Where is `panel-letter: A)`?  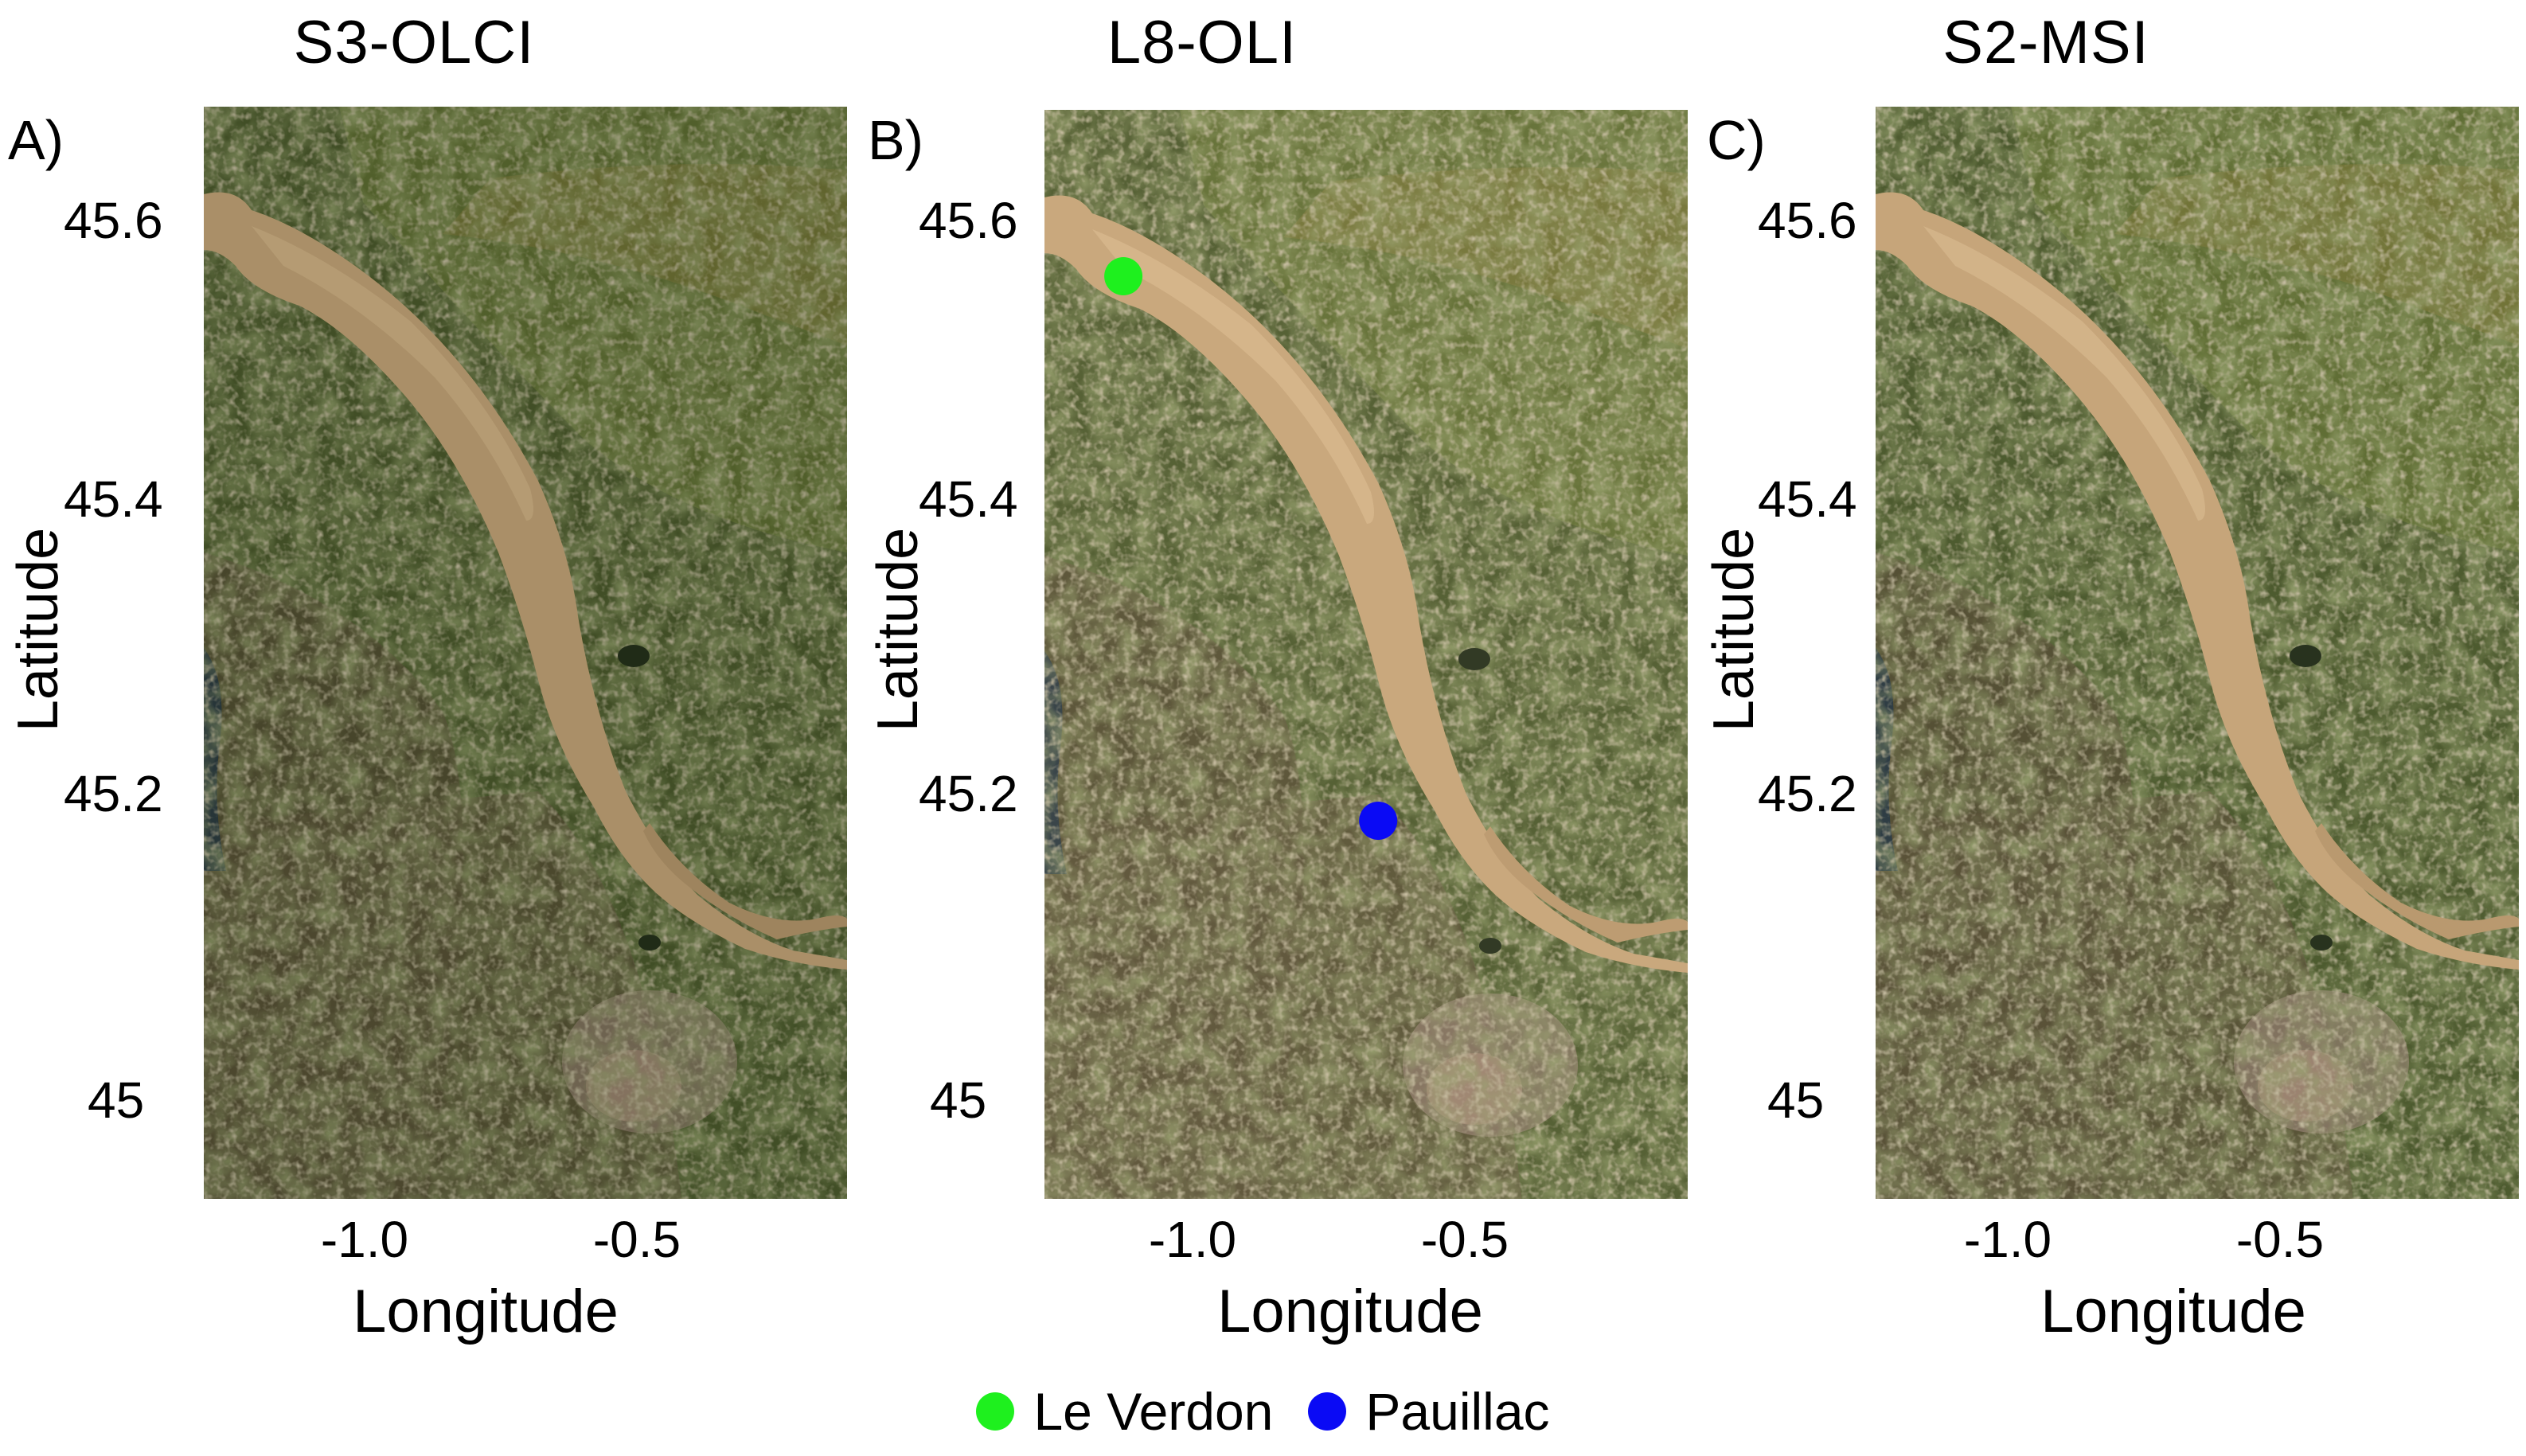
panel-letter: A) is located at coordinates (36, 140).